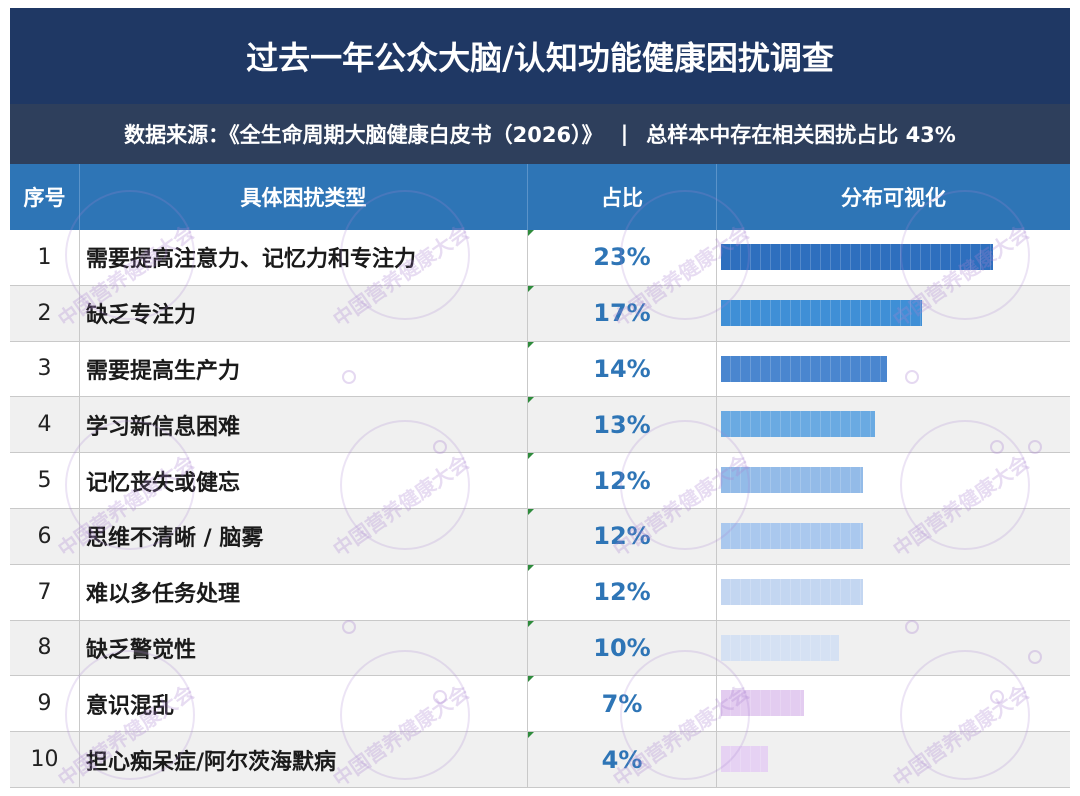  What do you see at coordinates (304, 536) in the screenshot?
I see `category-label: 思维不清晰 / 脑雾` at bounding box center [304, 536].